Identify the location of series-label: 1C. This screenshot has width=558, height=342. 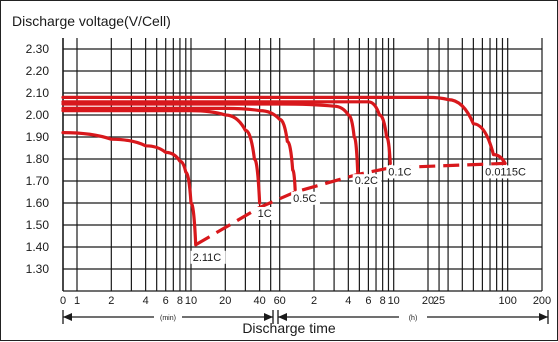
(265, 214).